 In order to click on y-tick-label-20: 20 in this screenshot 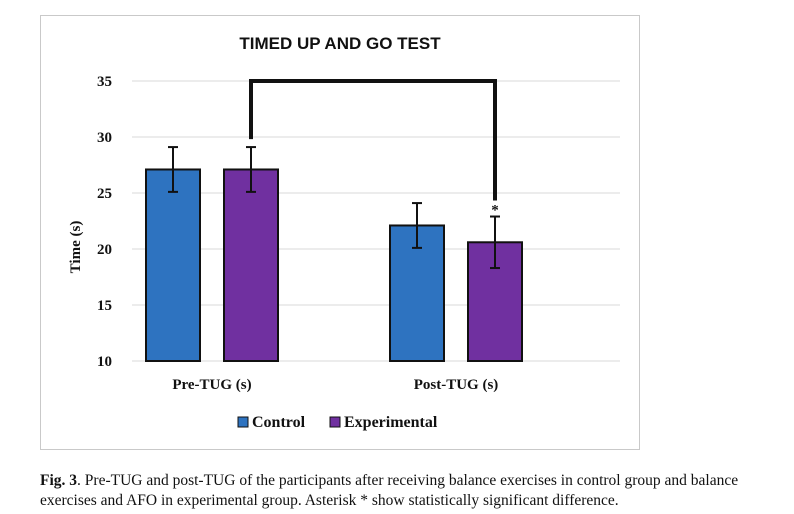, I will do `click(104, 250)`.